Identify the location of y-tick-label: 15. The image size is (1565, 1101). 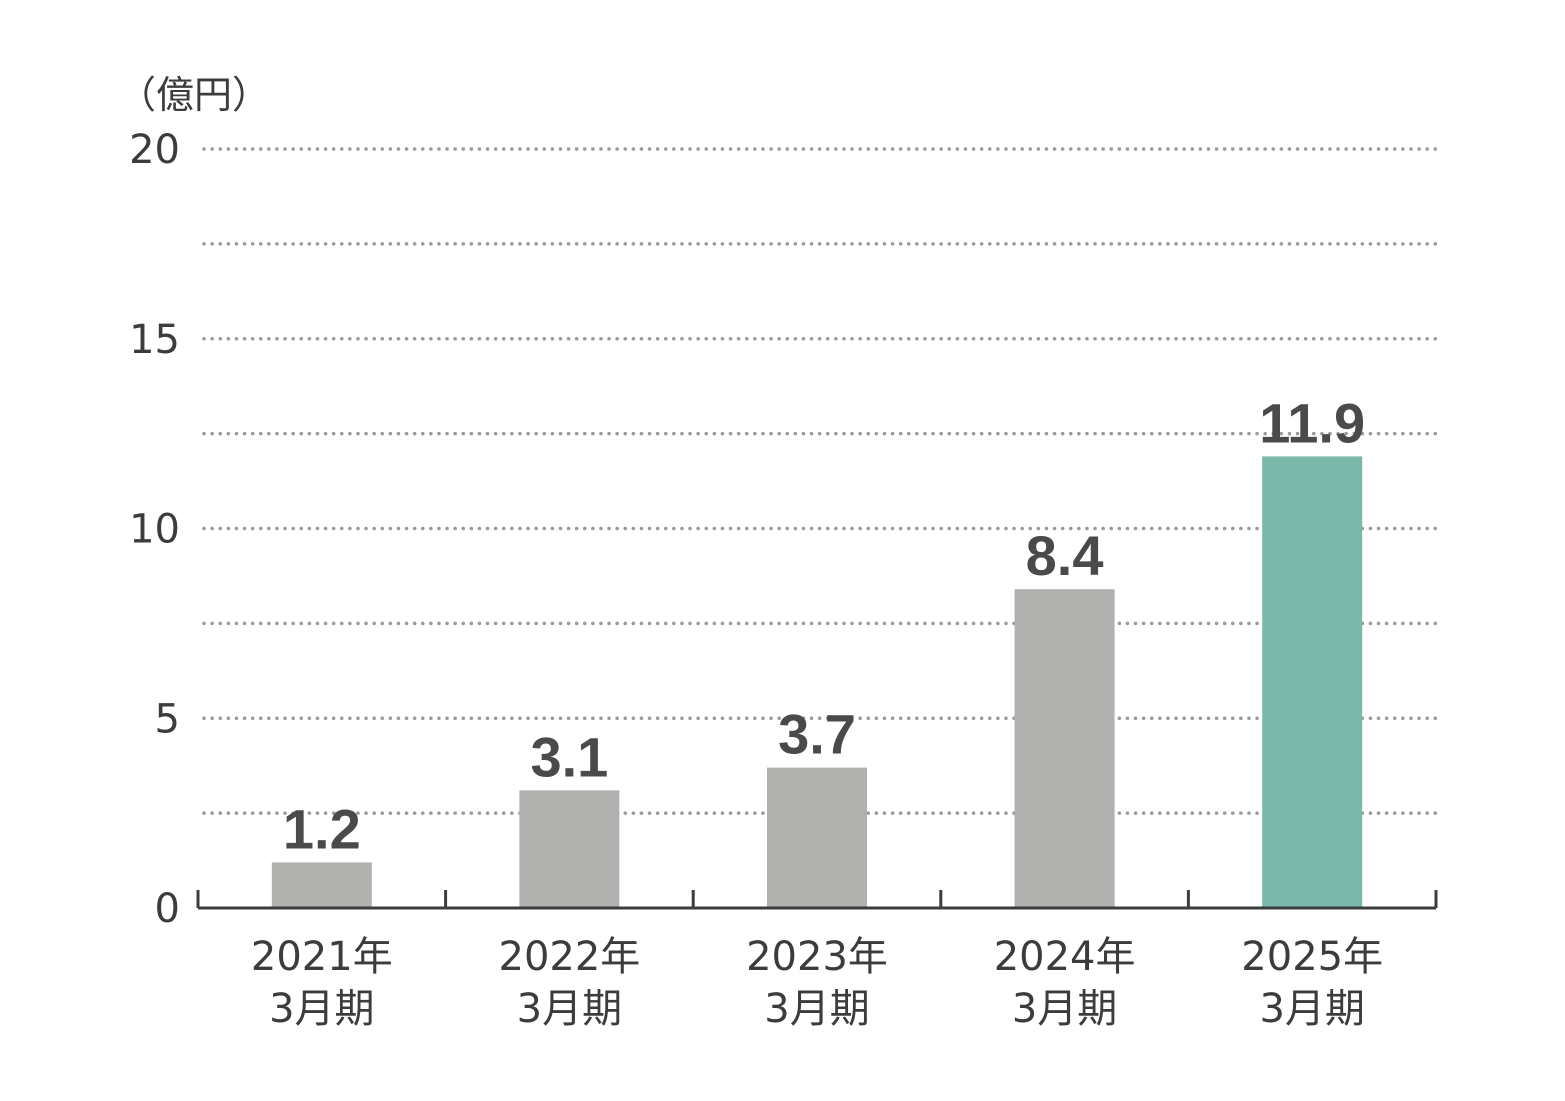
(154, 340).